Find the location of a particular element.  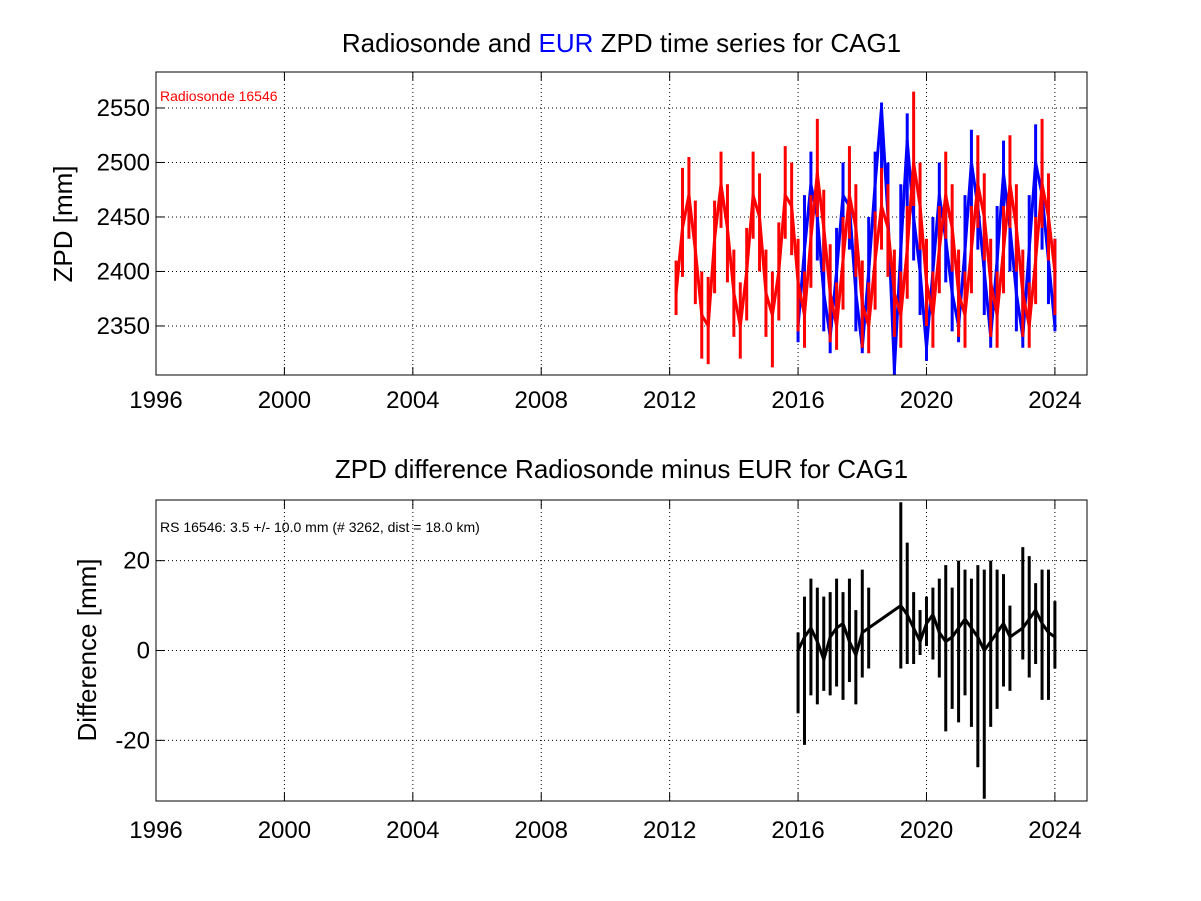

bottom-xtick-label: 2000 is located at coordinates (284, 830).